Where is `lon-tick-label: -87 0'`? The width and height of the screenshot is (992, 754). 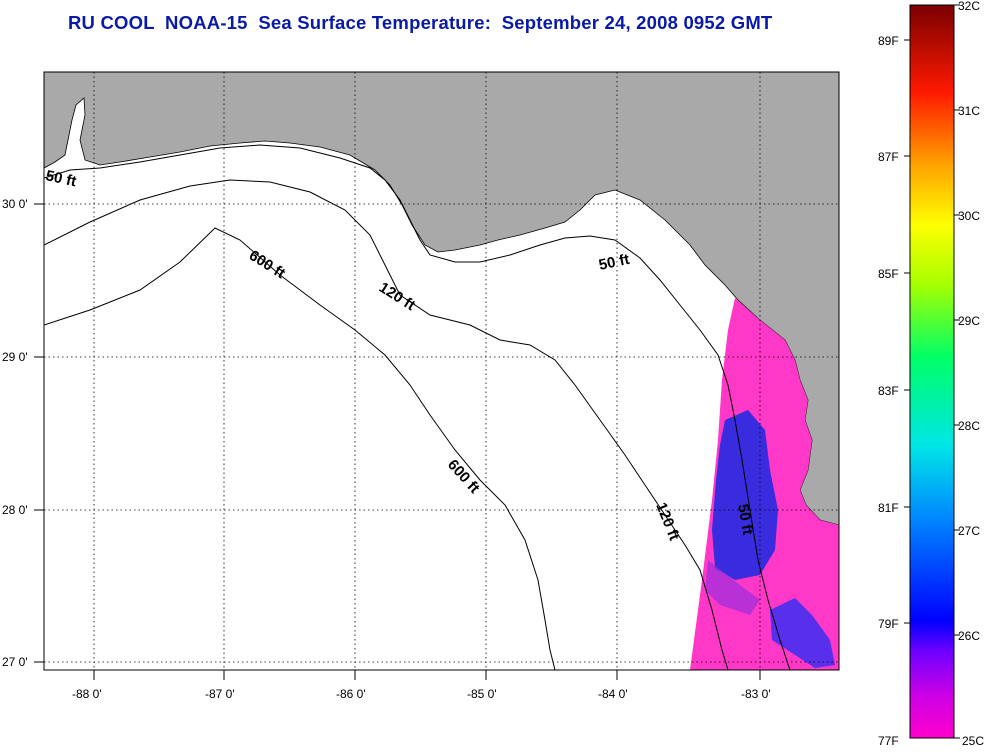 lon-tick-label: -87 0' is located at coordinates (220, 694).